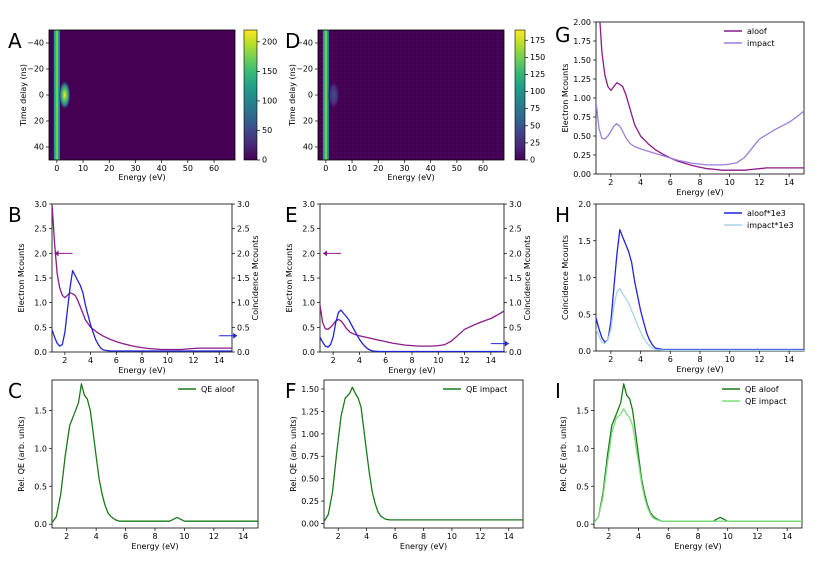 The image size is (831, 562). Describe the element at coordinates (269, 100) in the screenshot. I see `colorbar-tick-label: 100` at that location.